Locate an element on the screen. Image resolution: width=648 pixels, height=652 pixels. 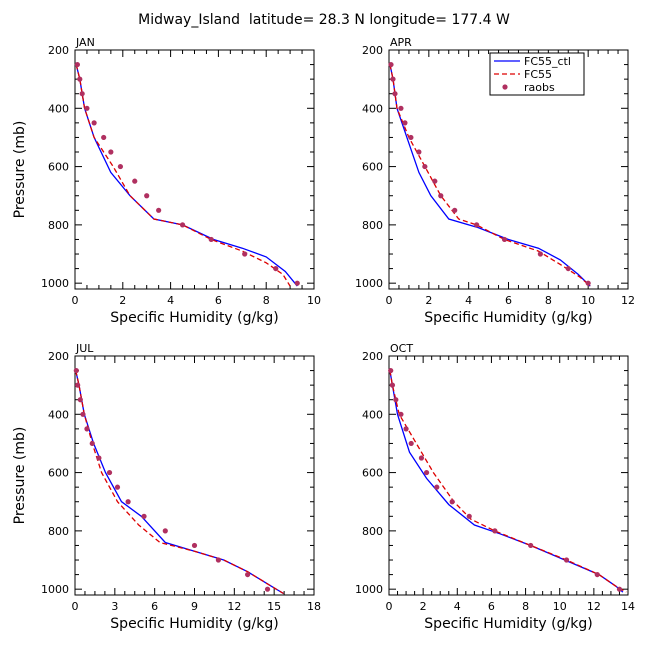
panel-label: APR is located at coordinates (401, 42).